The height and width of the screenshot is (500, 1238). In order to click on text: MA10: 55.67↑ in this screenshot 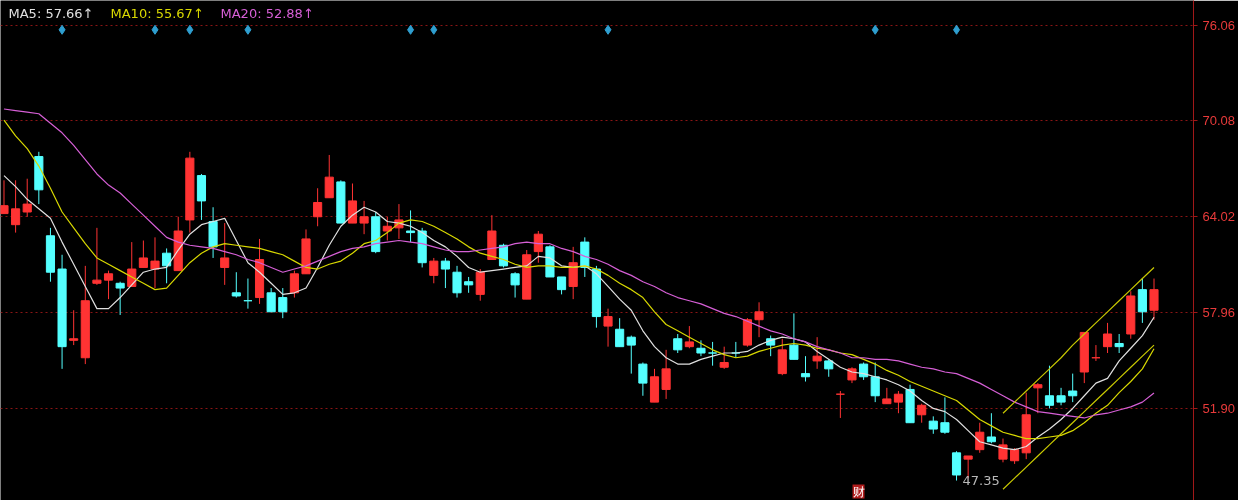, I will do `click(157, 13)`.